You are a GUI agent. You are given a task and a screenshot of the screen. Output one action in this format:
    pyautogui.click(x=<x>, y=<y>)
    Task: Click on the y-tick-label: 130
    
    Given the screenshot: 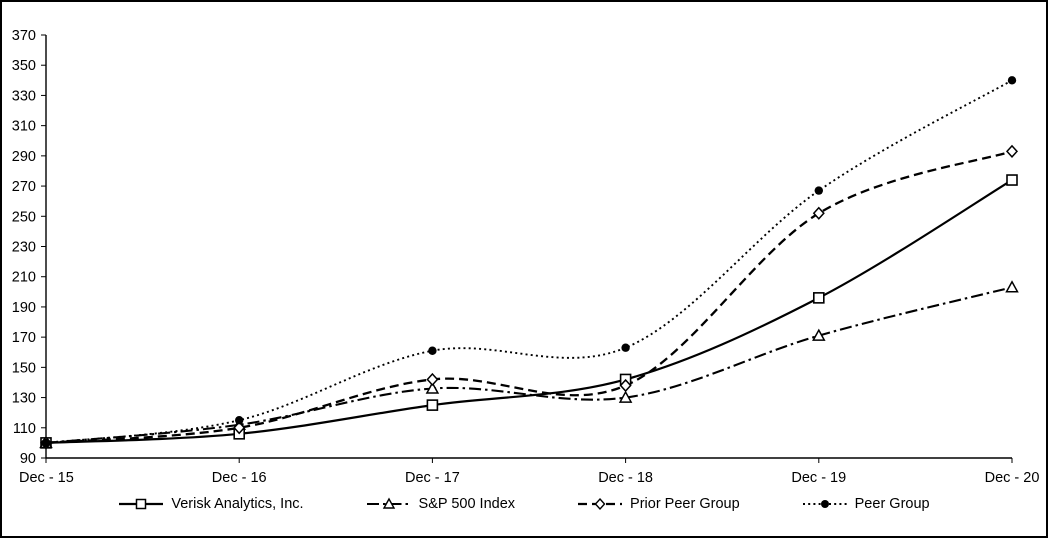 What is the action you would take?
    pyautogui.click(x=24, y=399)
    